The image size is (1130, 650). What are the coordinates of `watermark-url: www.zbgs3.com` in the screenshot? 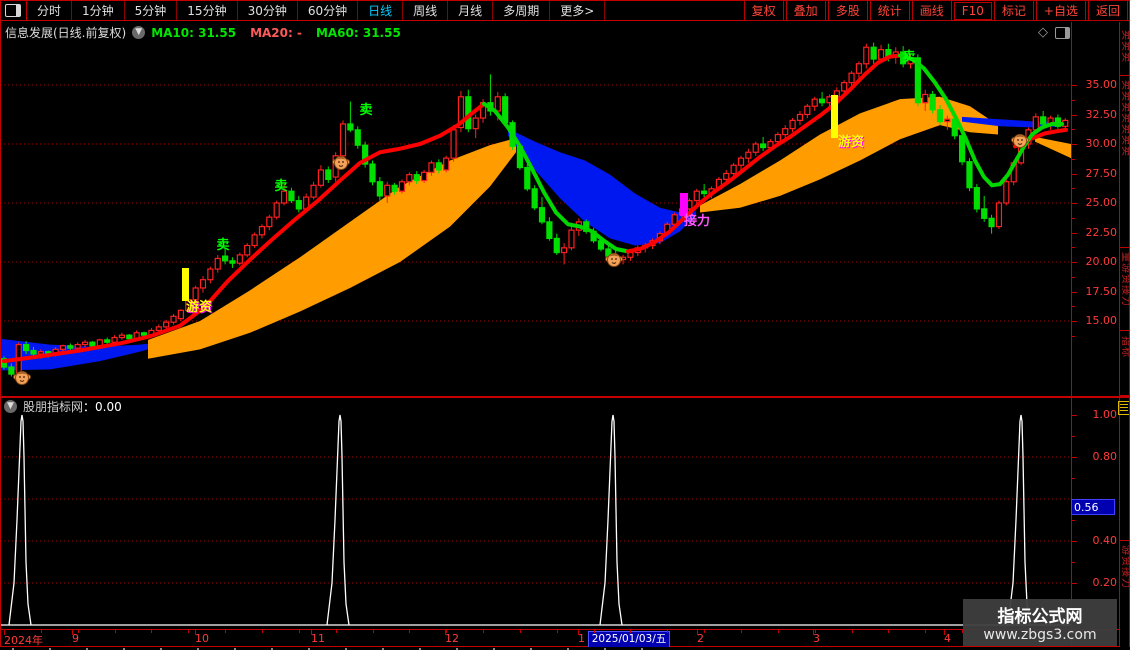 It's located at (1040, 635).